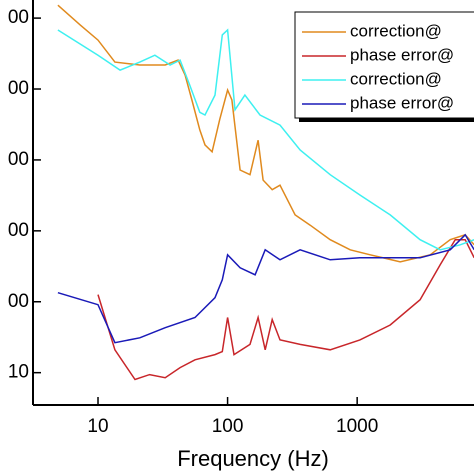  I want to click on legend-shadow, so click(386, 120).